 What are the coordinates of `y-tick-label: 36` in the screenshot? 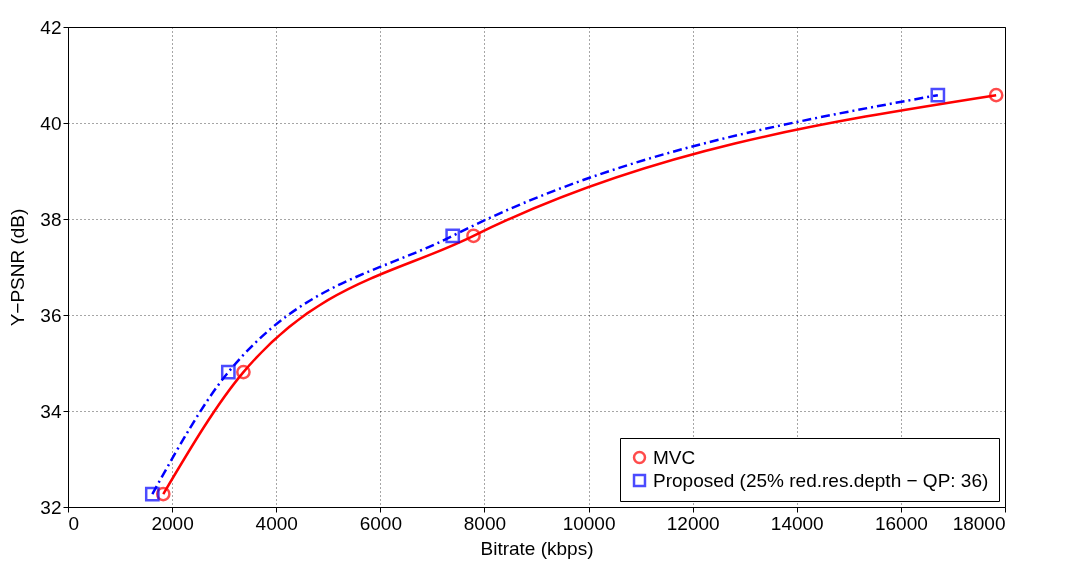 It's located at (51, 315).